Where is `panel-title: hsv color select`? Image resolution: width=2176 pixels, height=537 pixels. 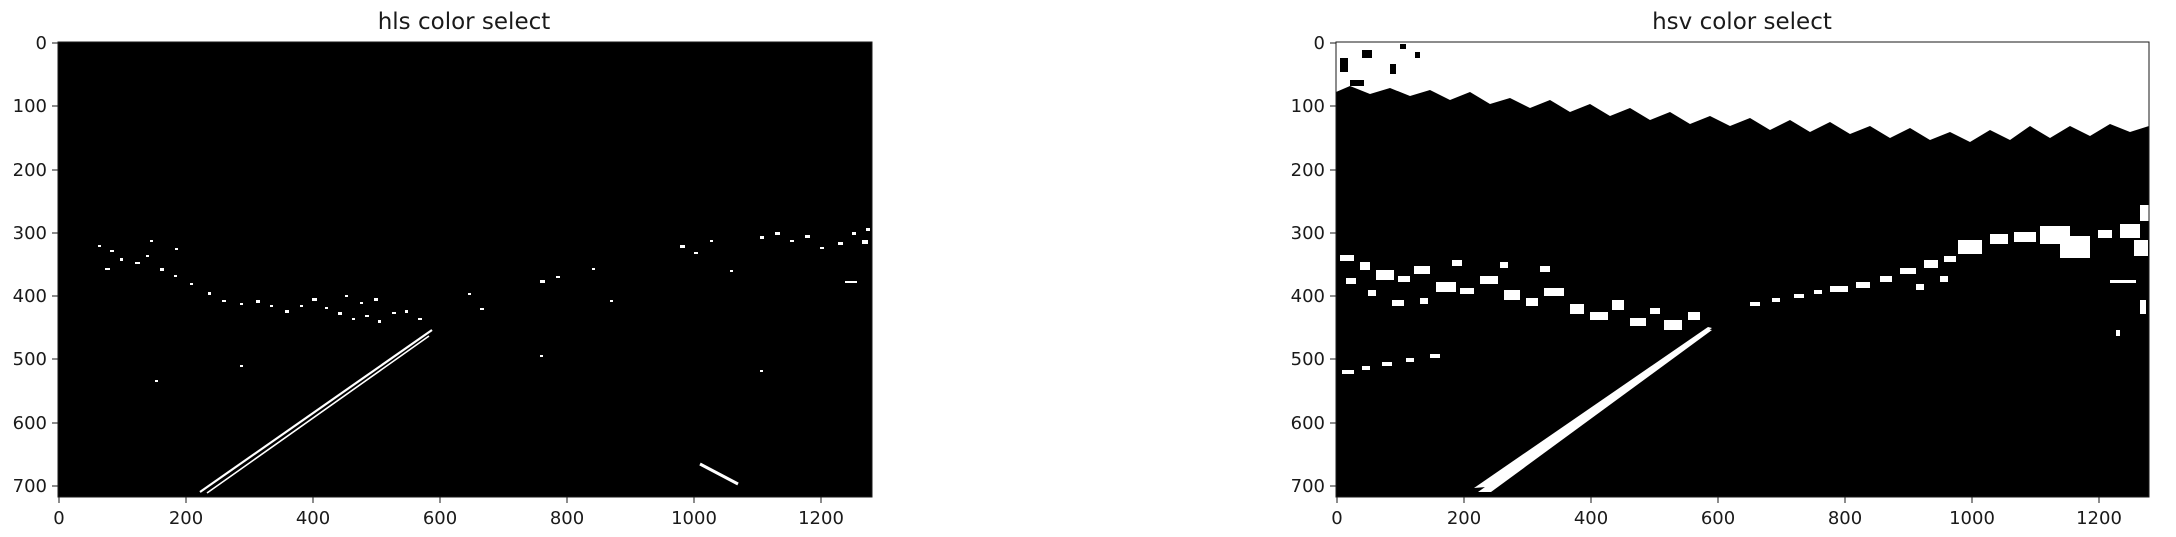
panel-title: hsv color select is located at coordinates (1742, 22).